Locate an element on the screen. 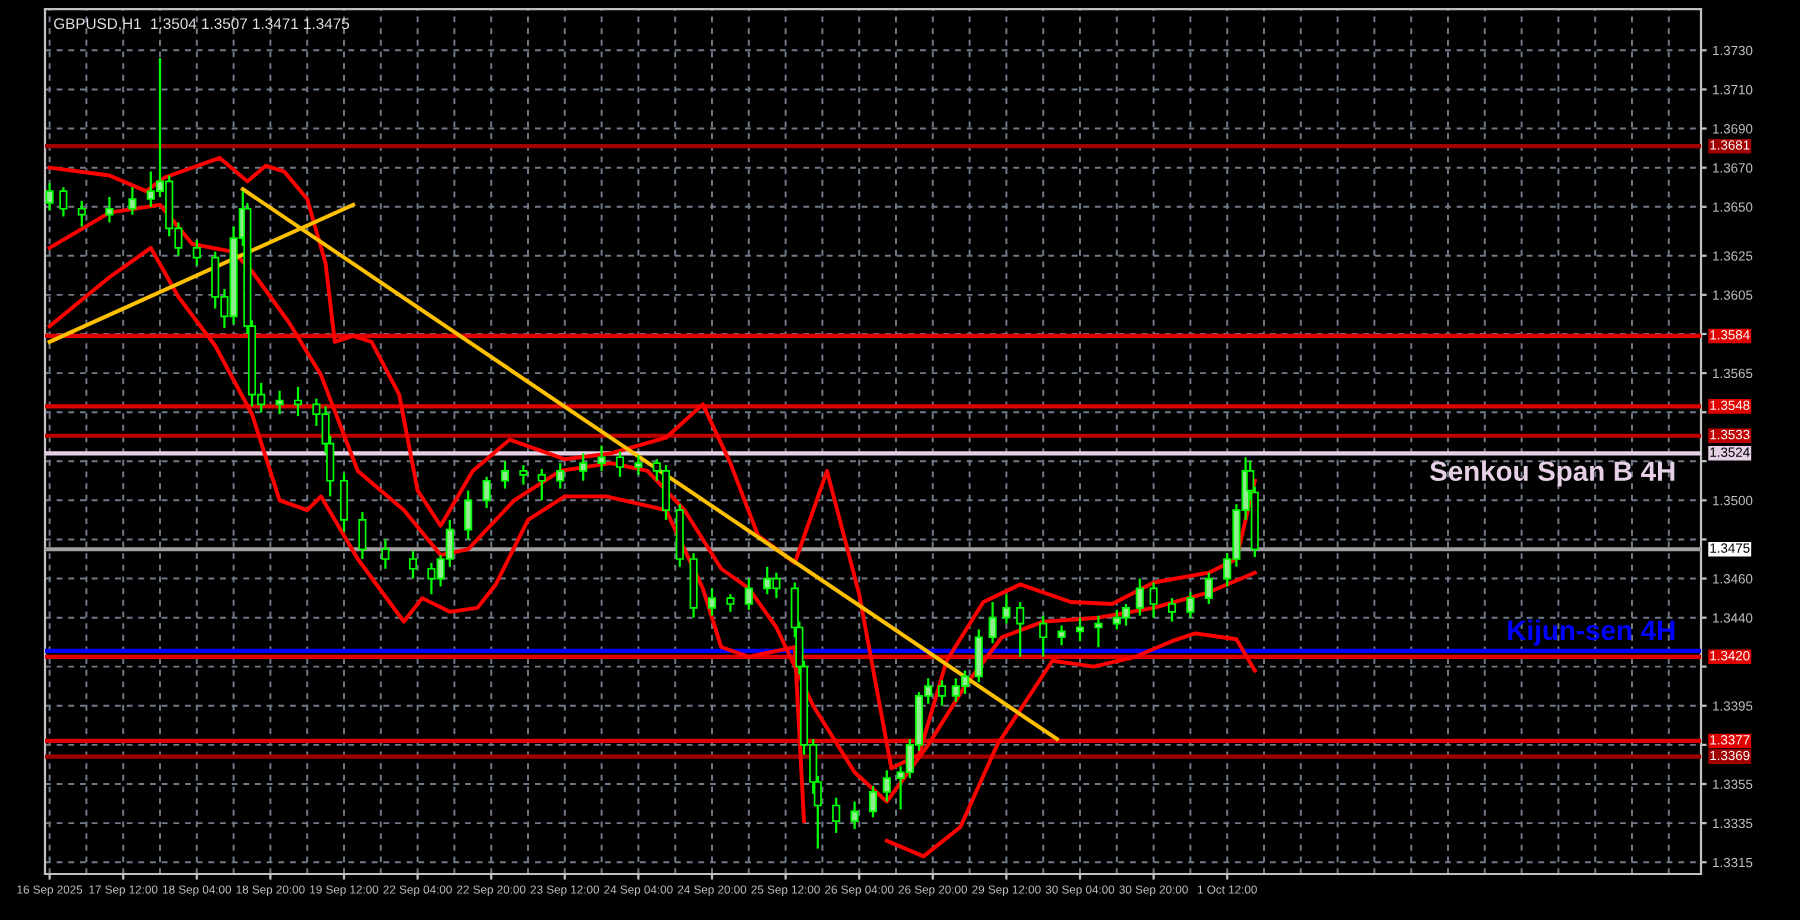 This screenshot has width=1800, height=920. annotation: Senkou Span B 4H is located at coordinates (1552, 473).